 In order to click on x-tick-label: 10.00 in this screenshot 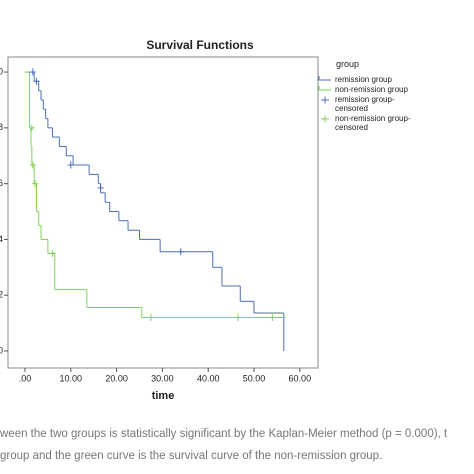, I will do `click(71, 378)`.